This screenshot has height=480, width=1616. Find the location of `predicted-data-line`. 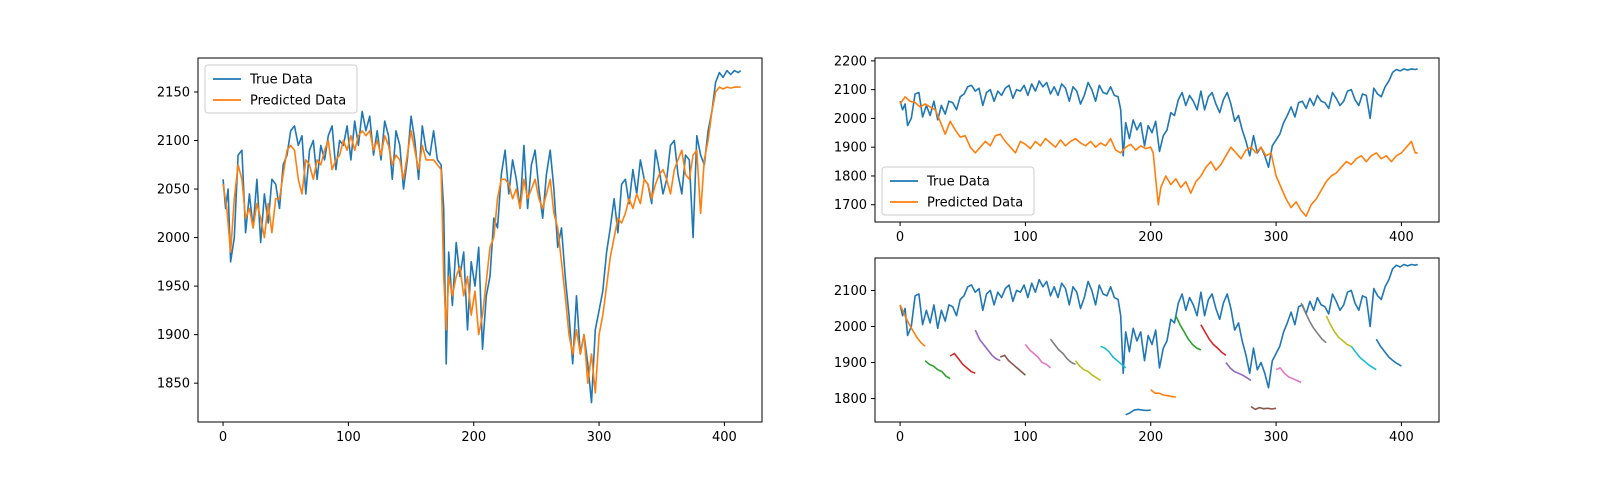

predicted-data-line is located at coordinates (1158, 156).